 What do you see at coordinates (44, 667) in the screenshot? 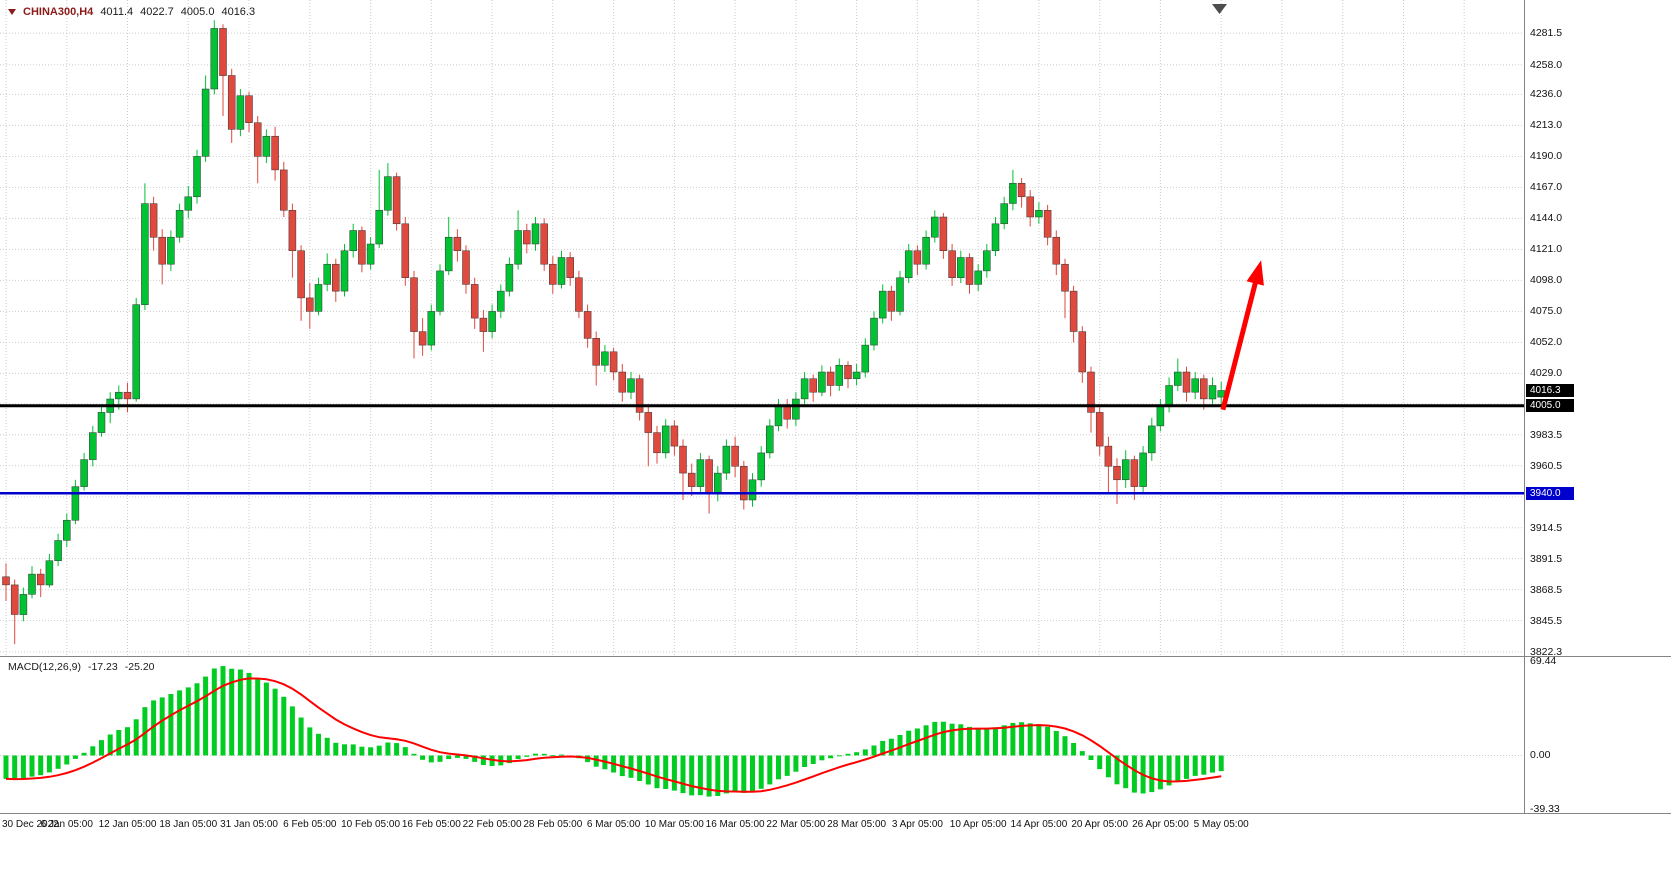
I see `macd-name: MACD(12,26,9)` at bounding box center [44, 667].